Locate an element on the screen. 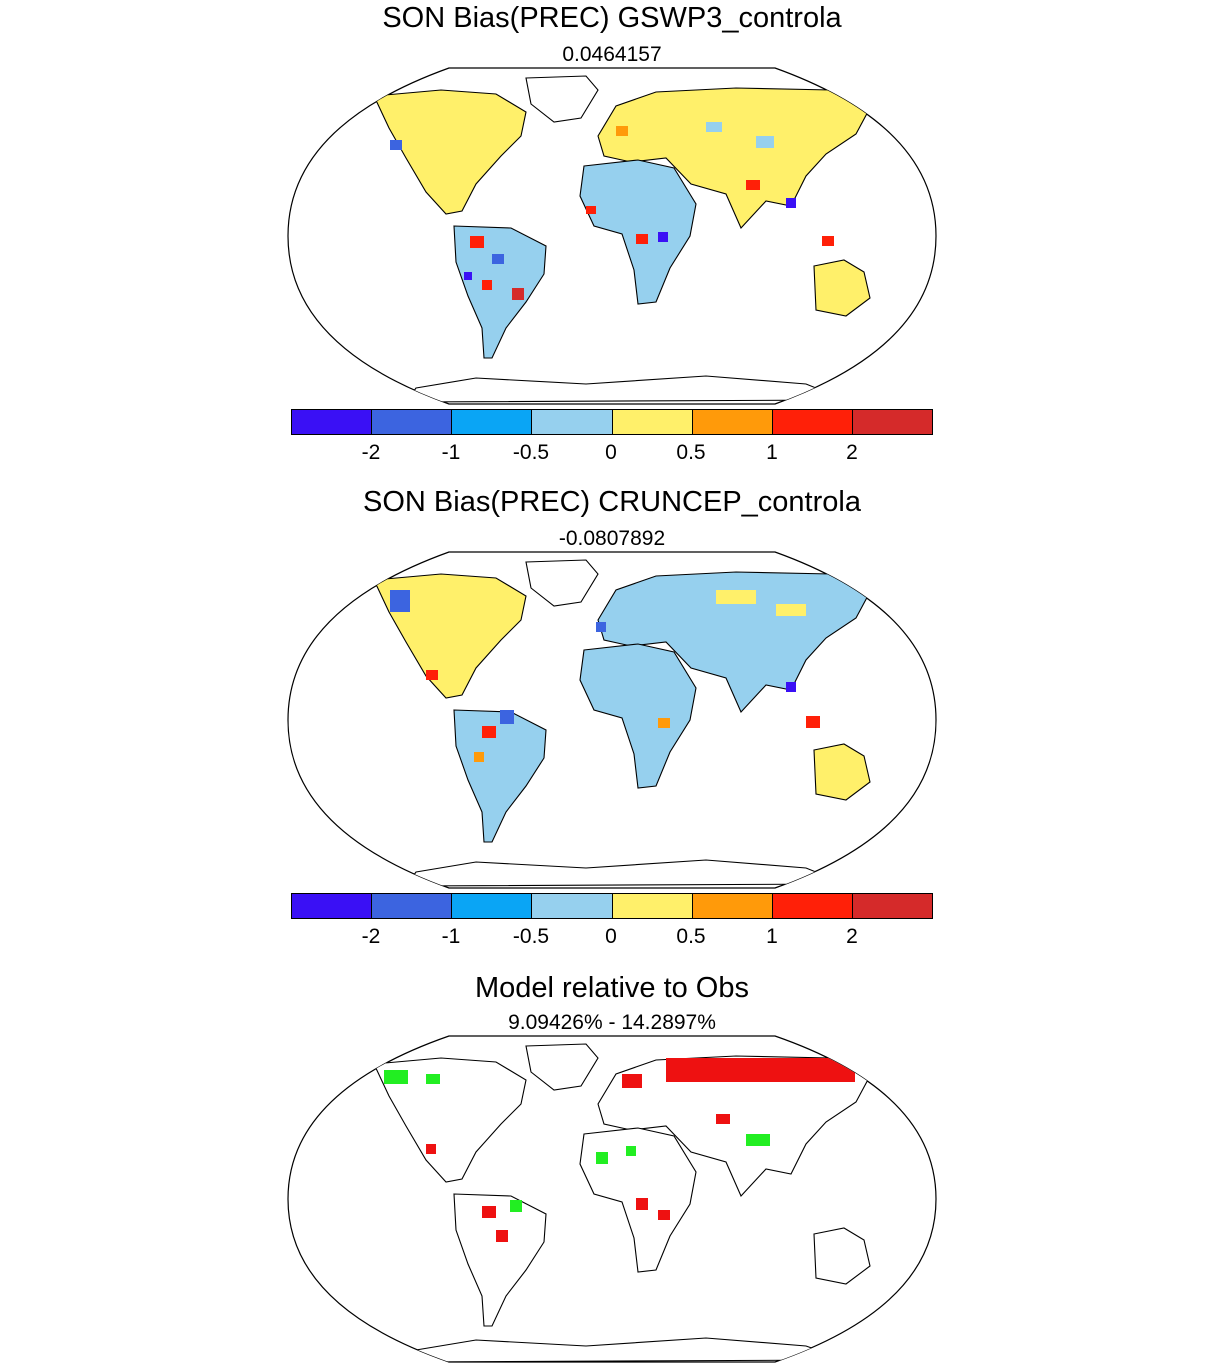 The height and width of the screenshot is (1368, 1224). colorbar-2-tick: 0 is located at coordinates (611, 936).